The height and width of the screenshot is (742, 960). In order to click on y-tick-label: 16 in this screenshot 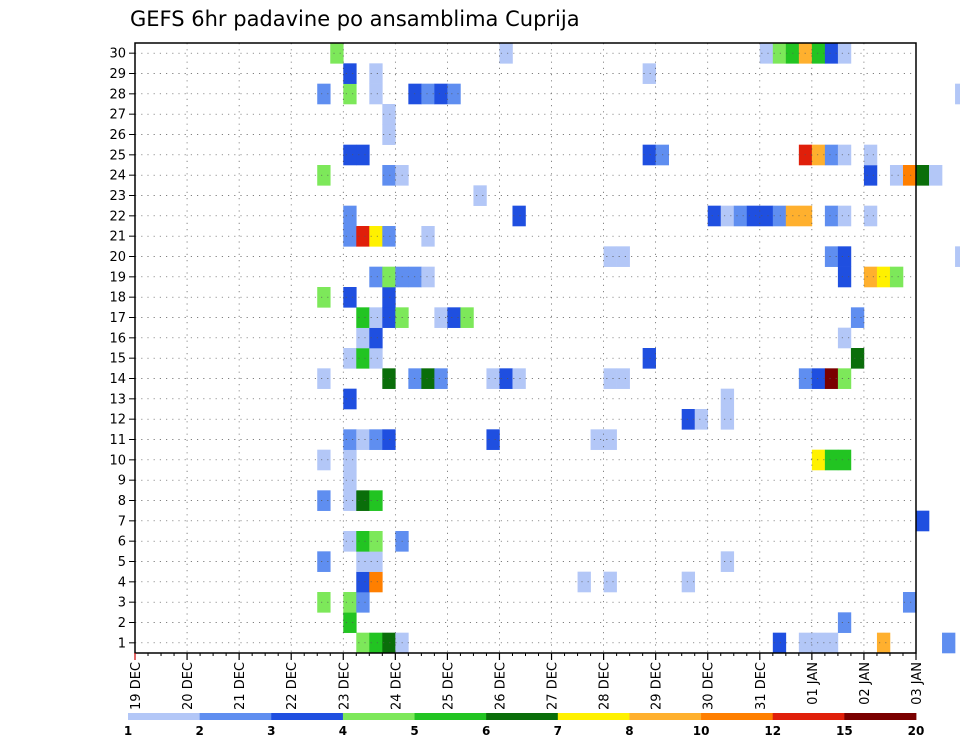, I will do `click(117, 338)`.